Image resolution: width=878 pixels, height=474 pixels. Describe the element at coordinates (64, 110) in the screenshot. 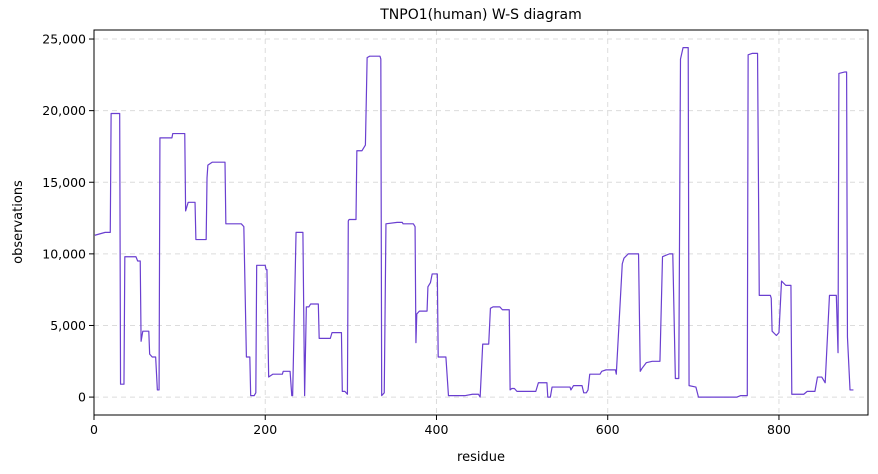

I see `y-tick-label: 20,000` at that location.